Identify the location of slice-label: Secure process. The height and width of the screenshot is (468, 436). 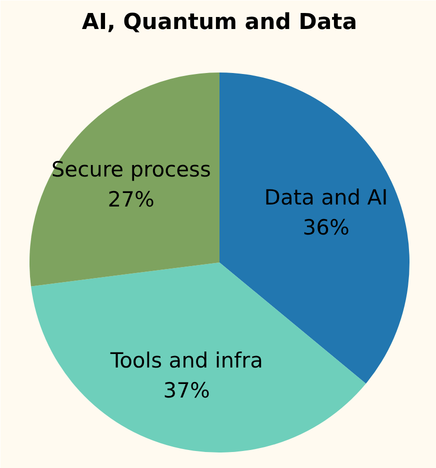
(131, 170).